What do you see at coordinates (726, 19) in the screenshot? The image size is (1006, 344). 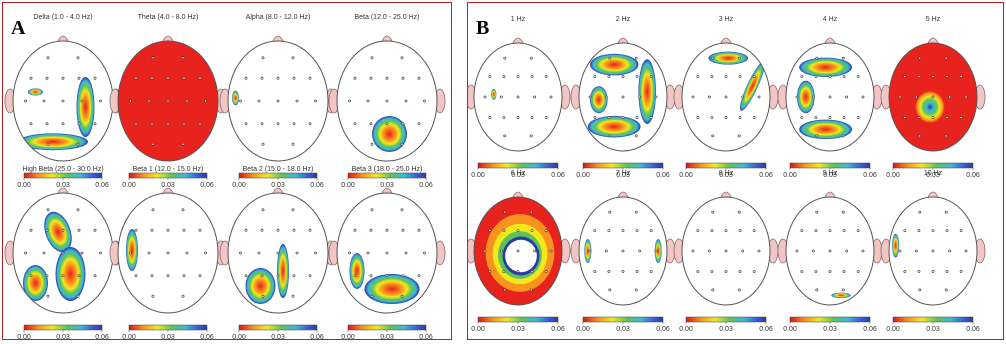 I see `topomap-title: 3 Hz` at bounding box center [726, 19].